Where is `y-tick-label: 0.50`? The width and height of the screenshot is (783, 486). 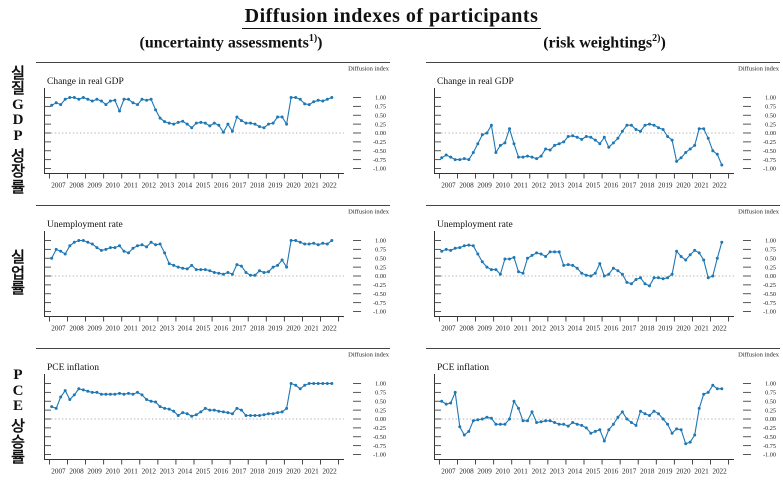 y-tick-label: 0.50 is located at coordinates (770, 115).